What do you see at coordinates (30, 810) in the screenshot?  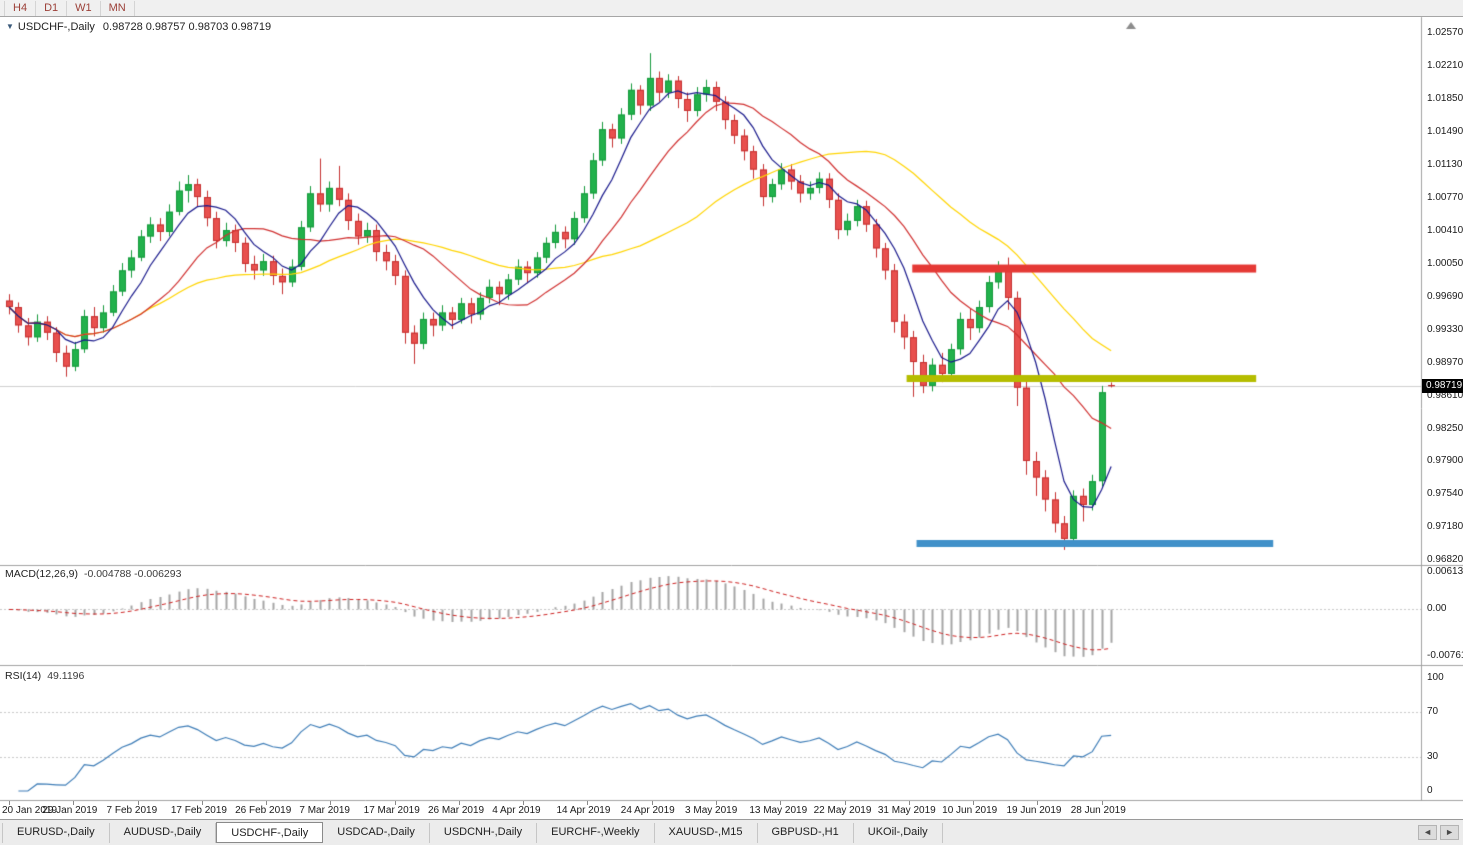 I see `date-tick-label: 20 Jan 2019` at bounding box center [30, 810].